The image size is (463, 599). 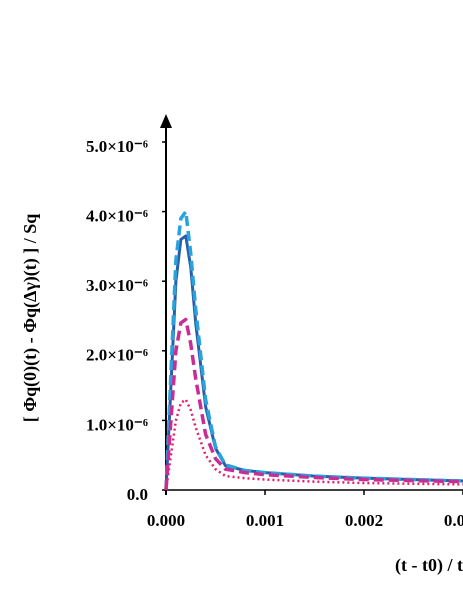 I want to click on x-tick-label: 0.001, so click(x=265, y=520).